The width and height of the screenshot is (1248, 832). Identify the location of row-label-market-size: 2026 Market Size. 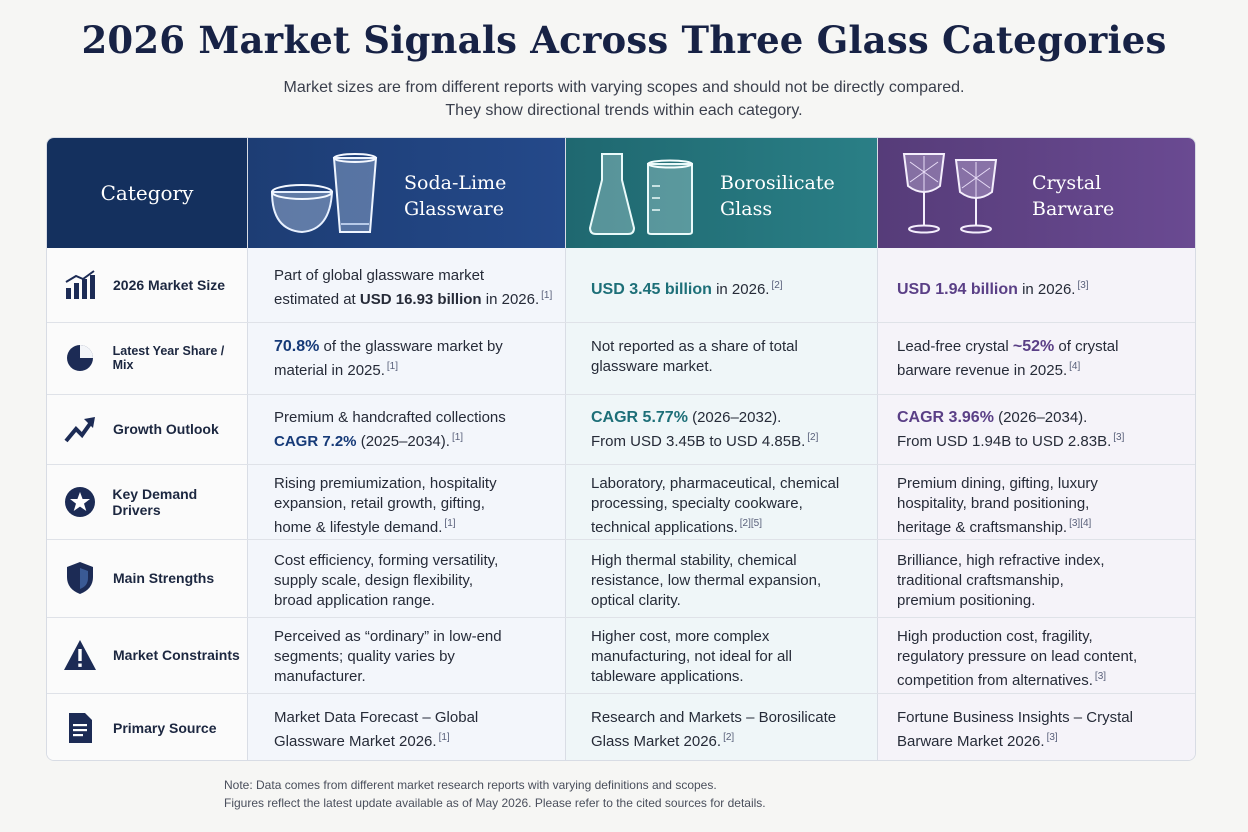
(147, 285).